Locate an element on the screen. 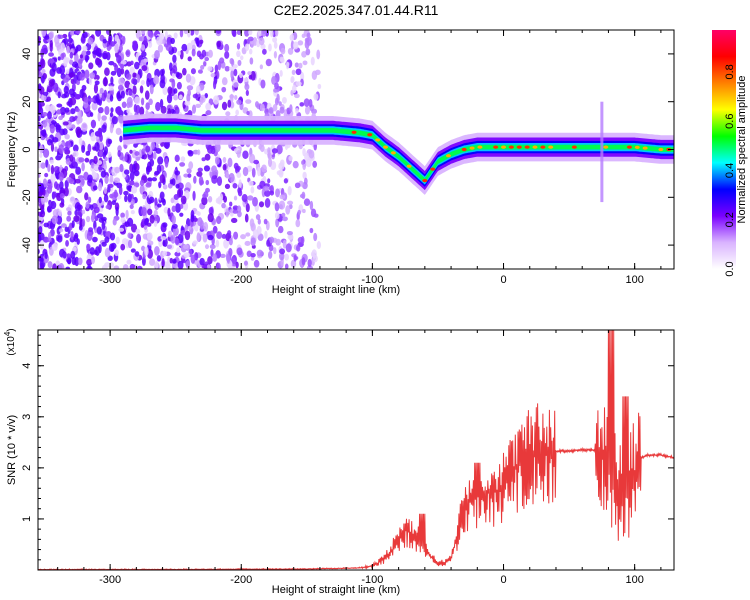 The width and height of the screenshot is (750, 600). y-tick-label: 0 is located at coordinates (27, 149).